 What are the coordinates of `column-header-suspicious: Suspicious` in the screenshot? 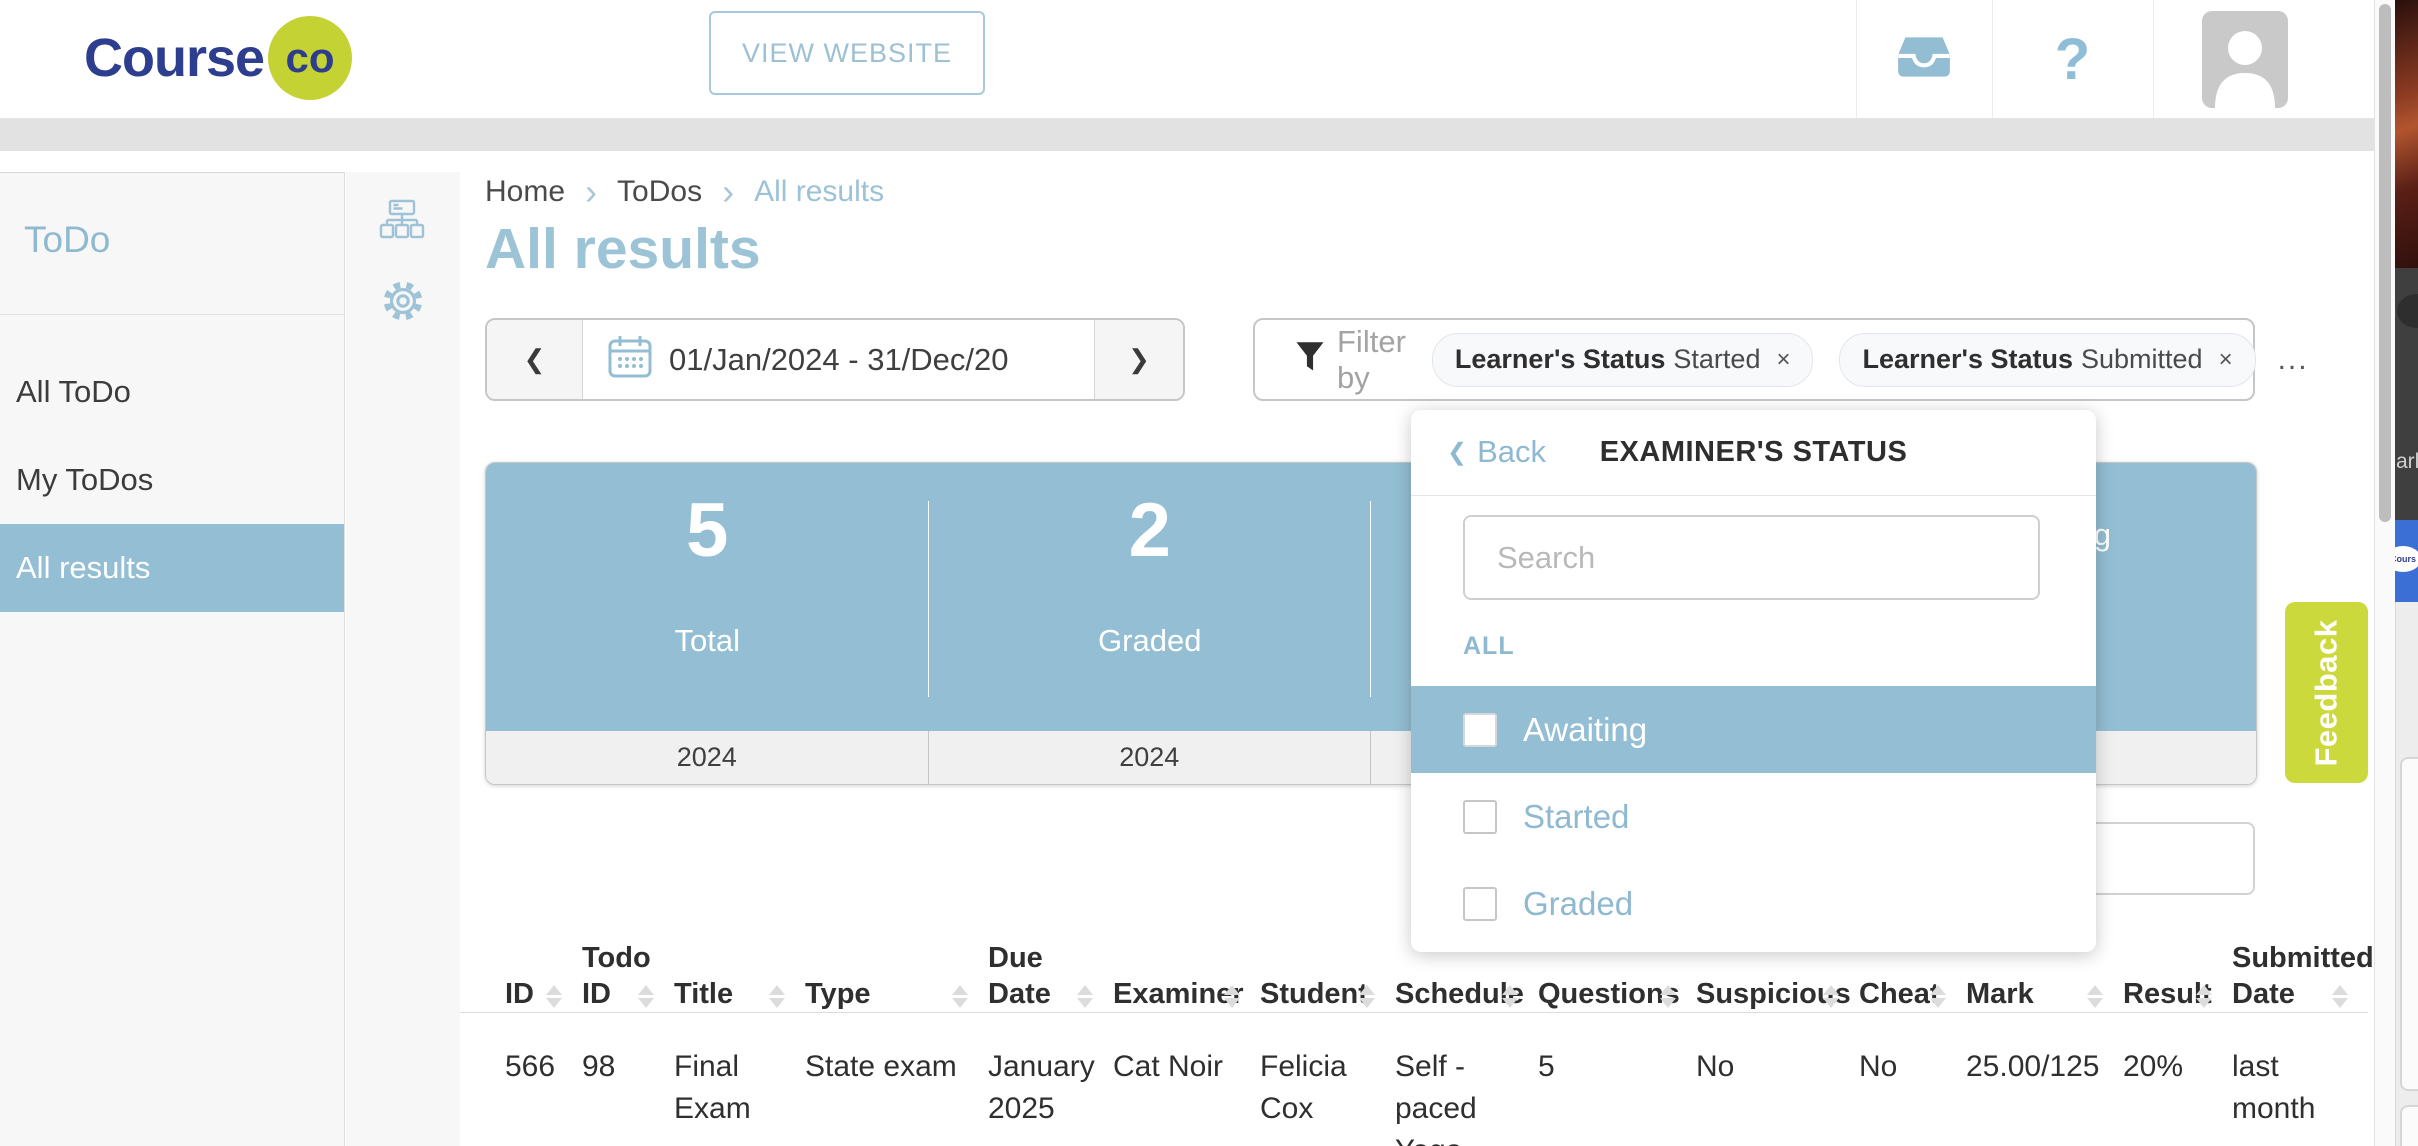 It's located at (1773, 994).